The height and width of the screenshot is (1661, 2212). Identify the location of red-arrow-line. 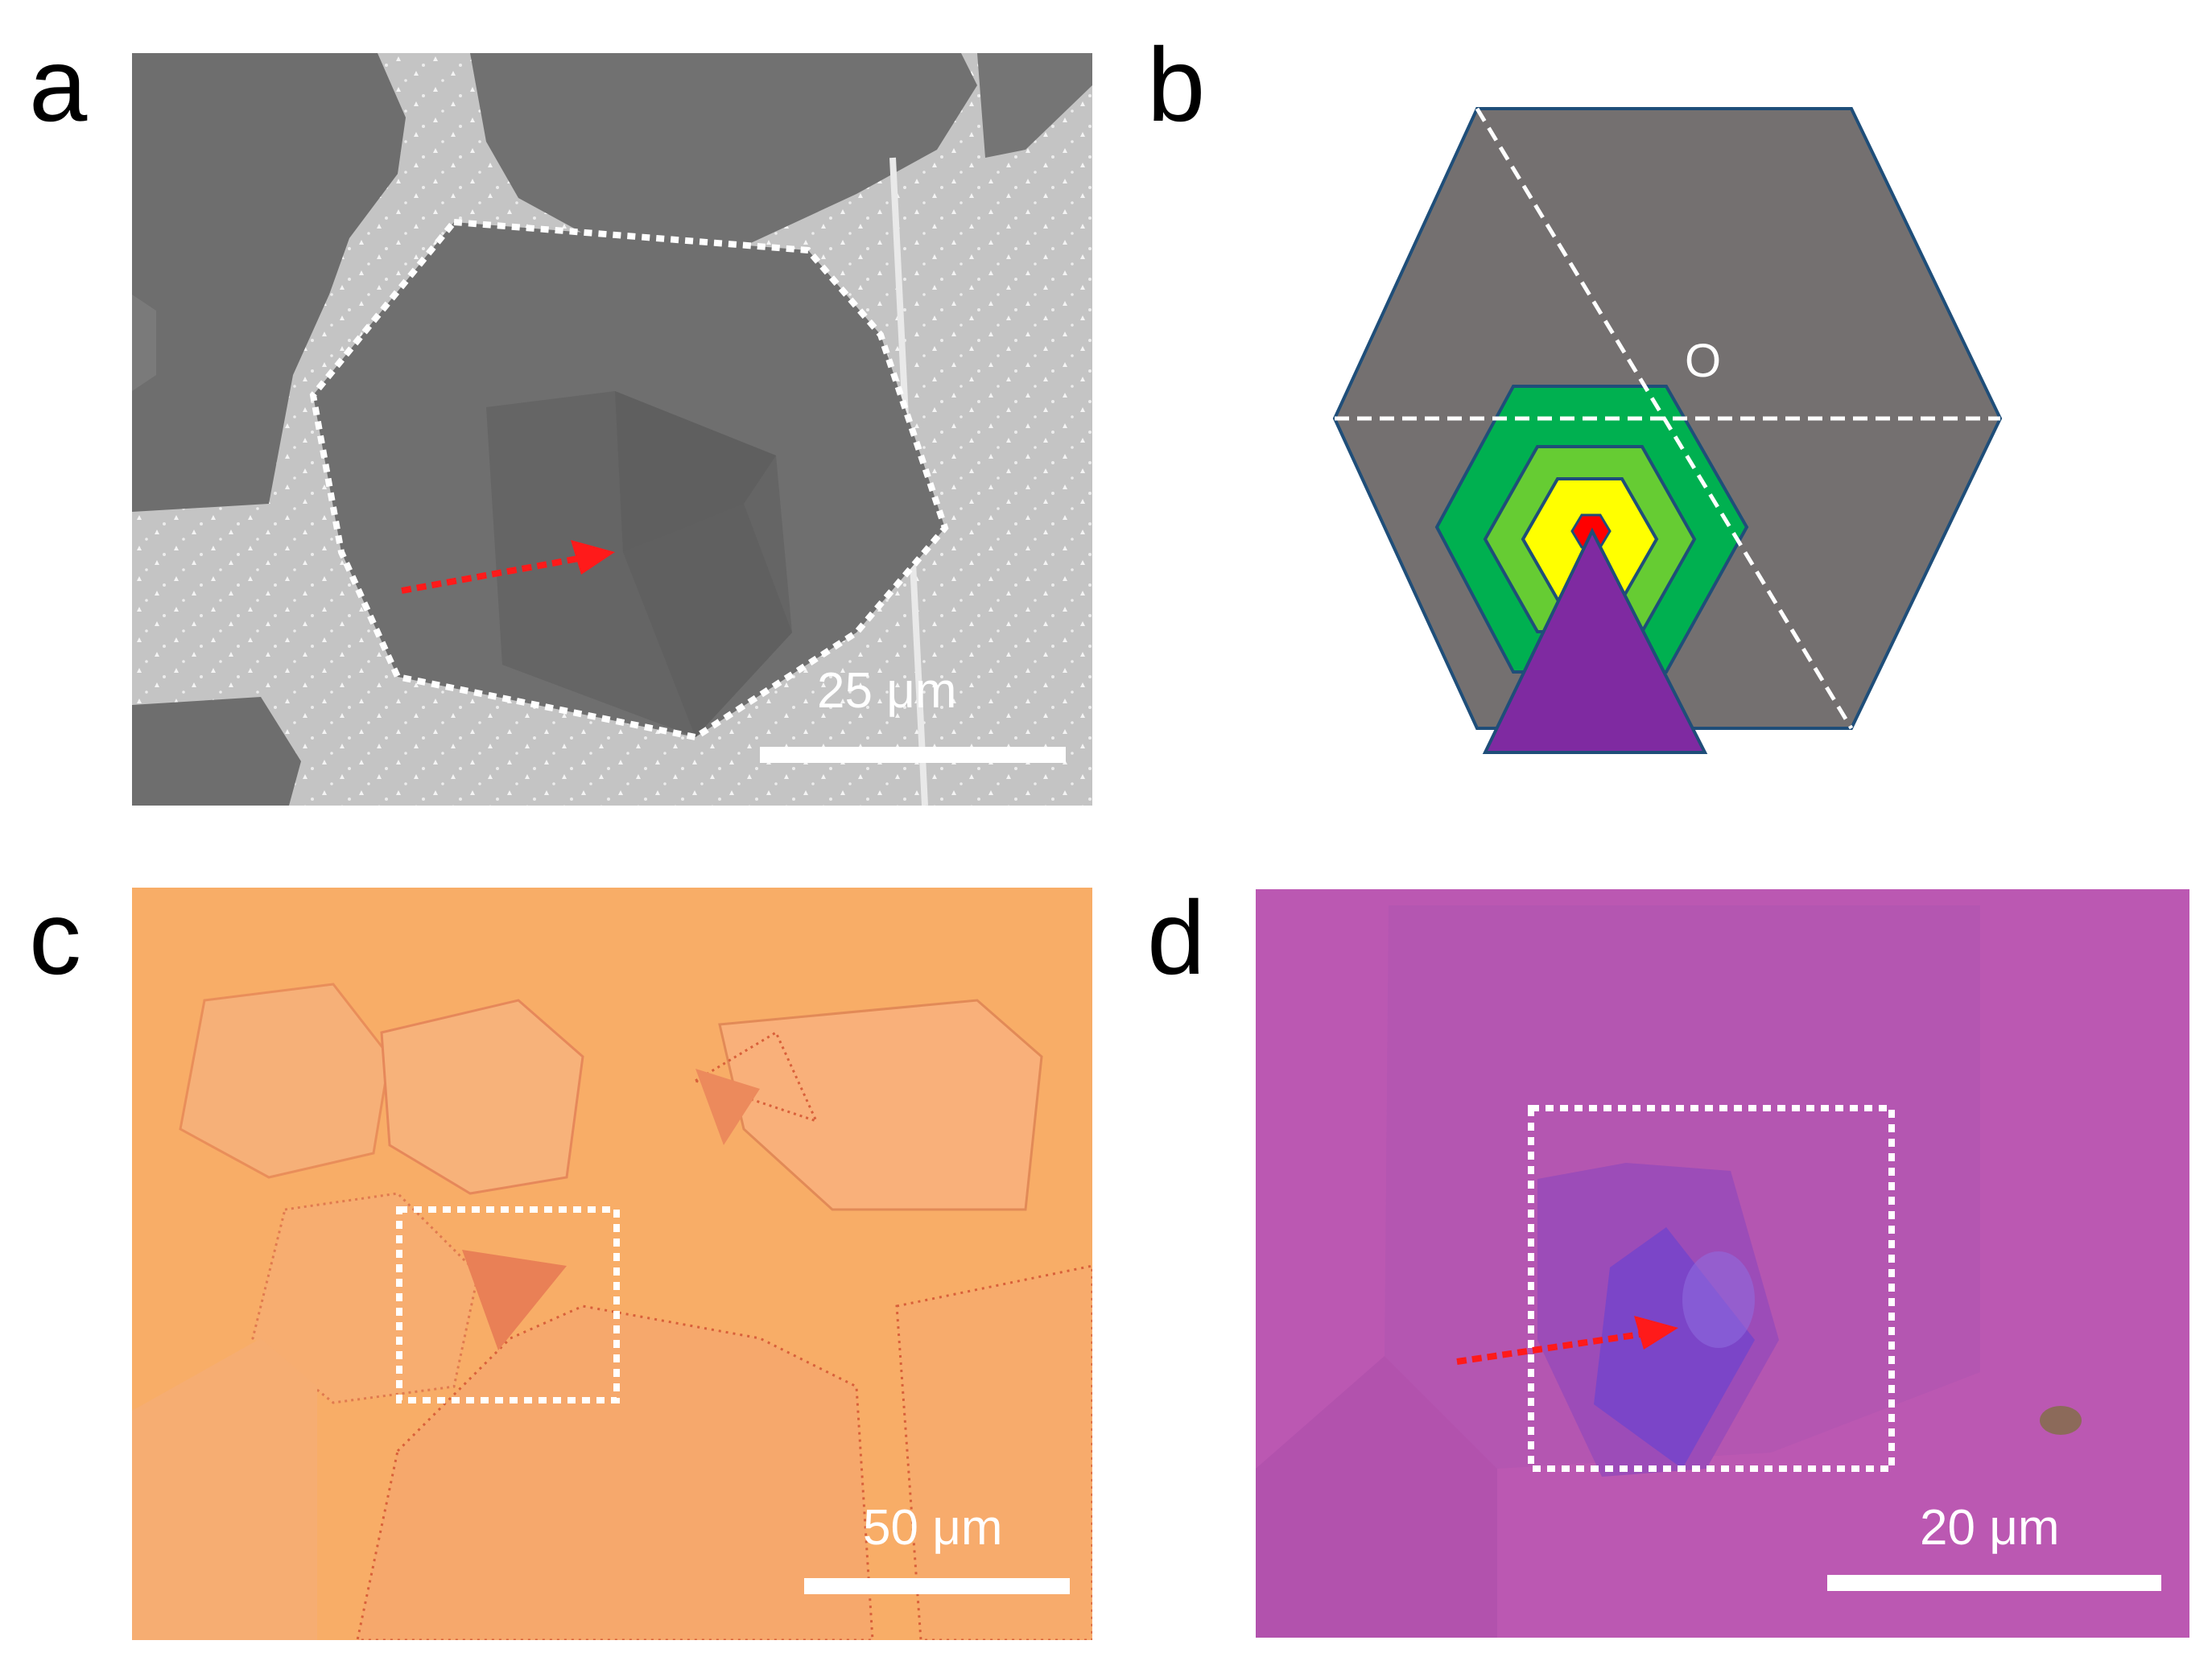
(1552, 1347).